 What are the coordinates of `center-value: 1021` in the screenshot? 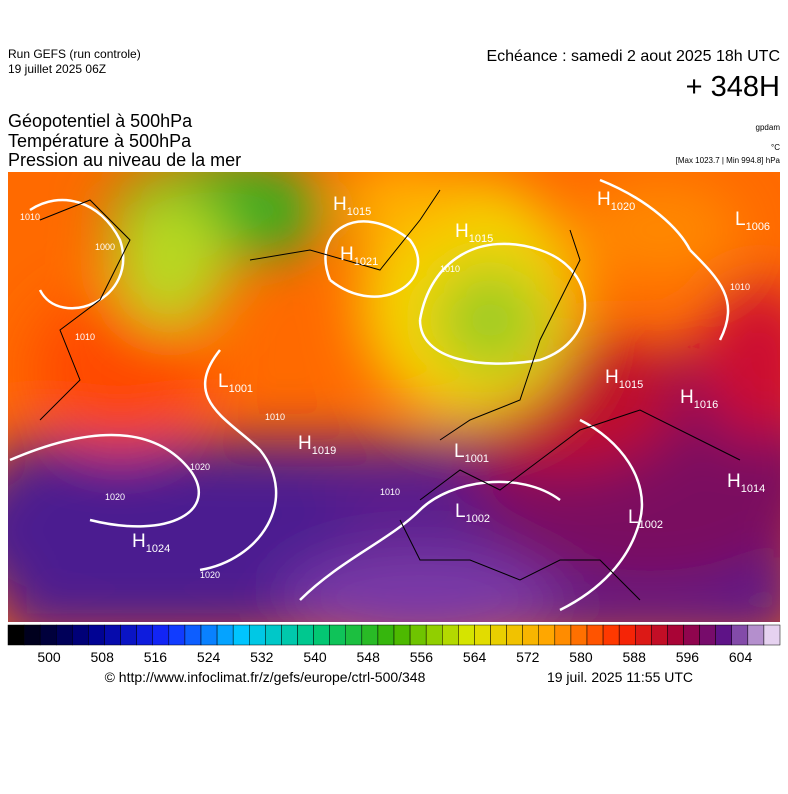 It's located at (366, 262).